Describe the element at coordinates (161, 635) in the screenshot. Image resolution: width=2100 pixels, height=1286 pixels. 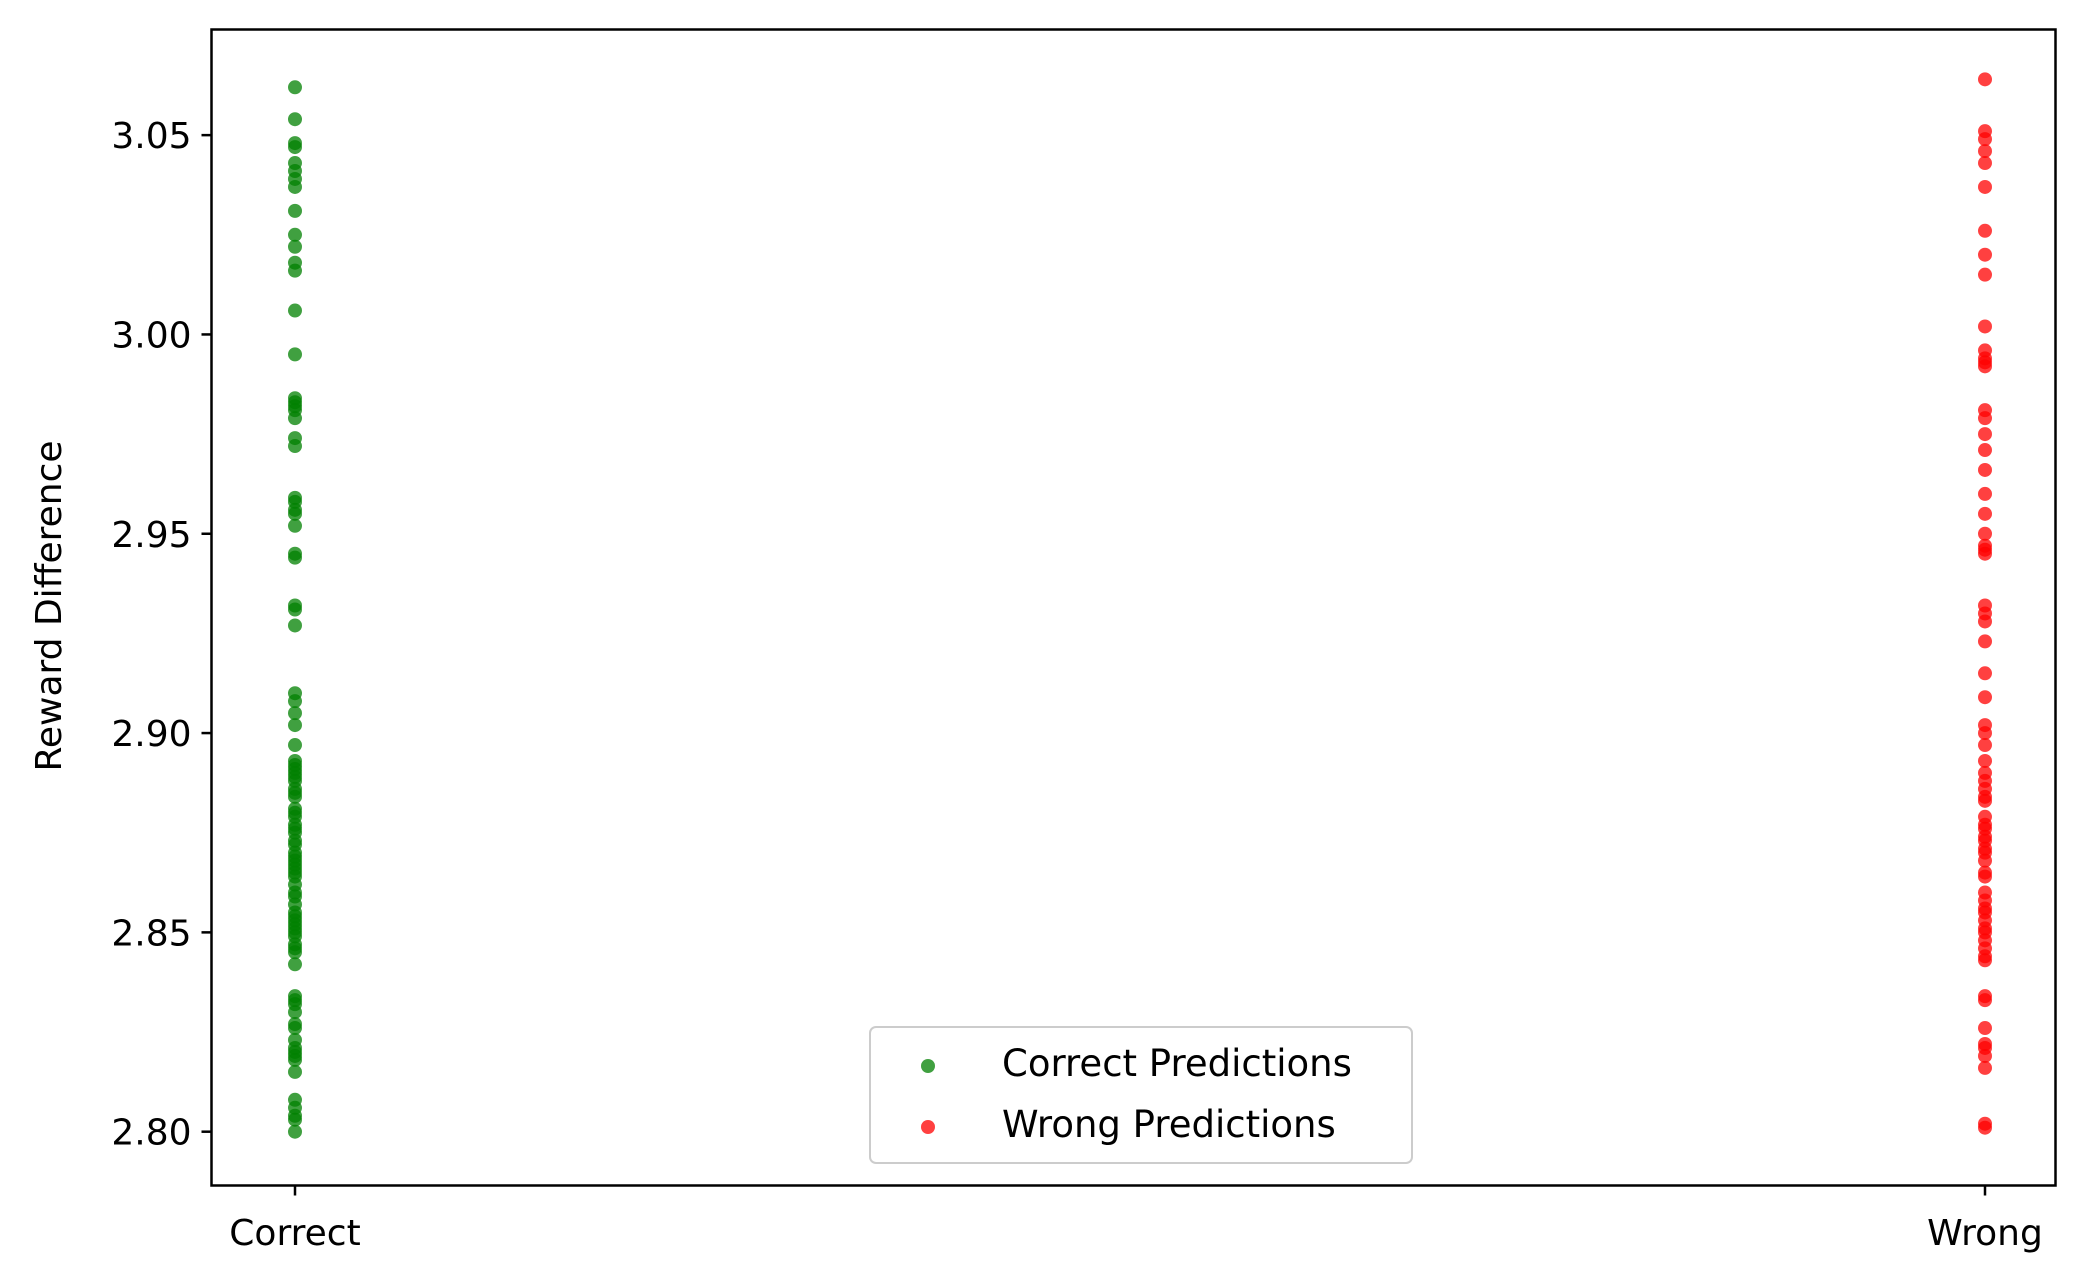
I see `y-axis-ticks: 2.80 2.85 2.90 2.95 3.00 3.05` at that location.